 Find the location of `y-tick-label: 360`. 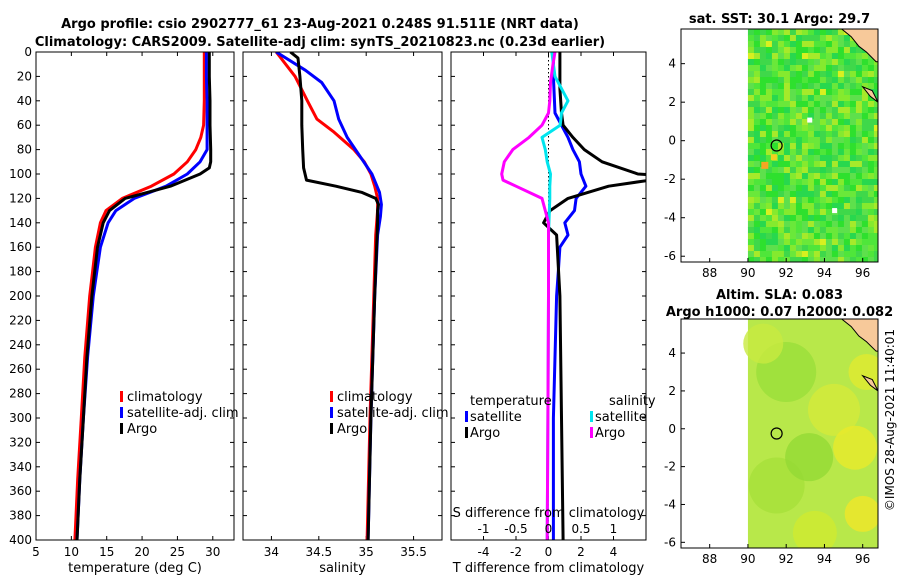

y-tick-label: 360 is located at coordinates (20, 491).